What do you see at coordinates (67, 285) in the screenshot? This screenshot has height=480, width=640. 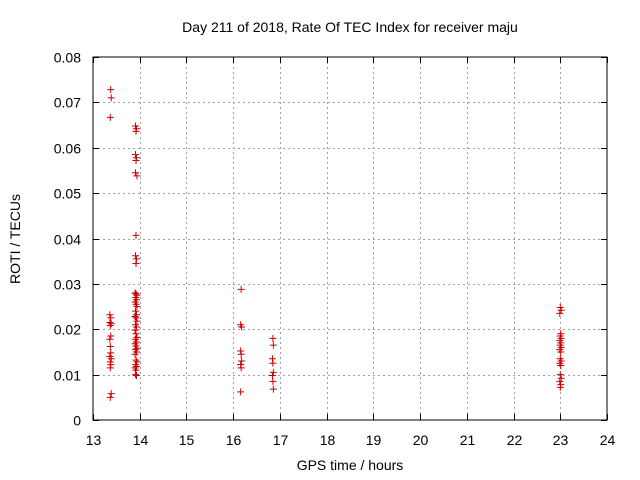 I see `y-tick-label: 0.03` at bounding box center [67, 285].